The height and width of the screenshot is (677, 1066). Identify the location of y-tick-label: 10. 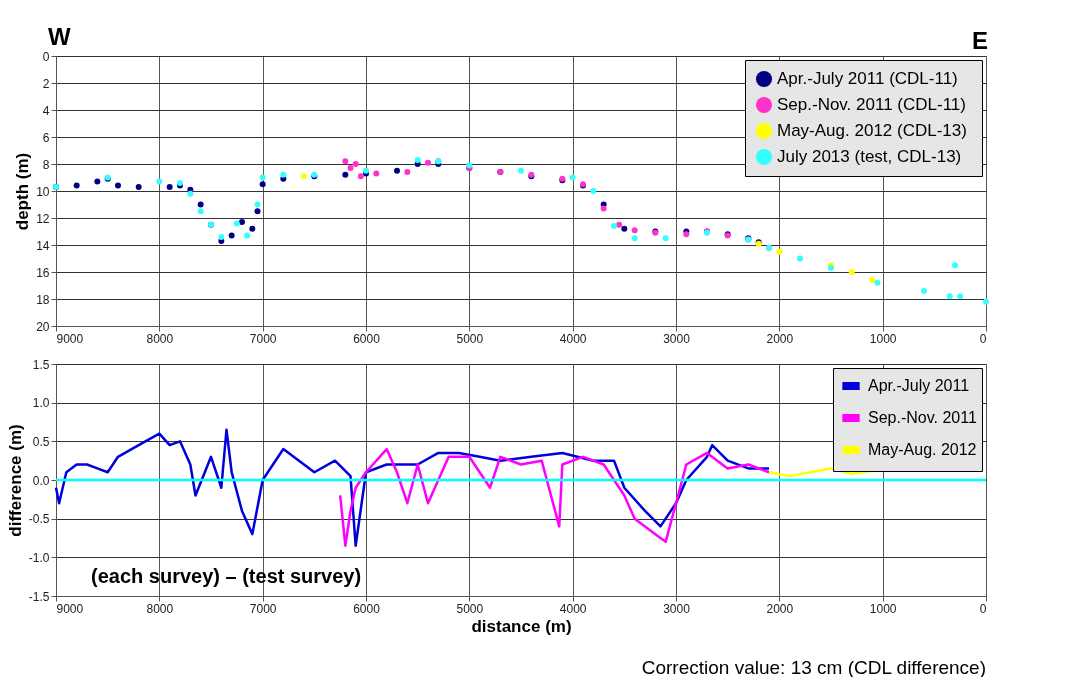
(43, 191).